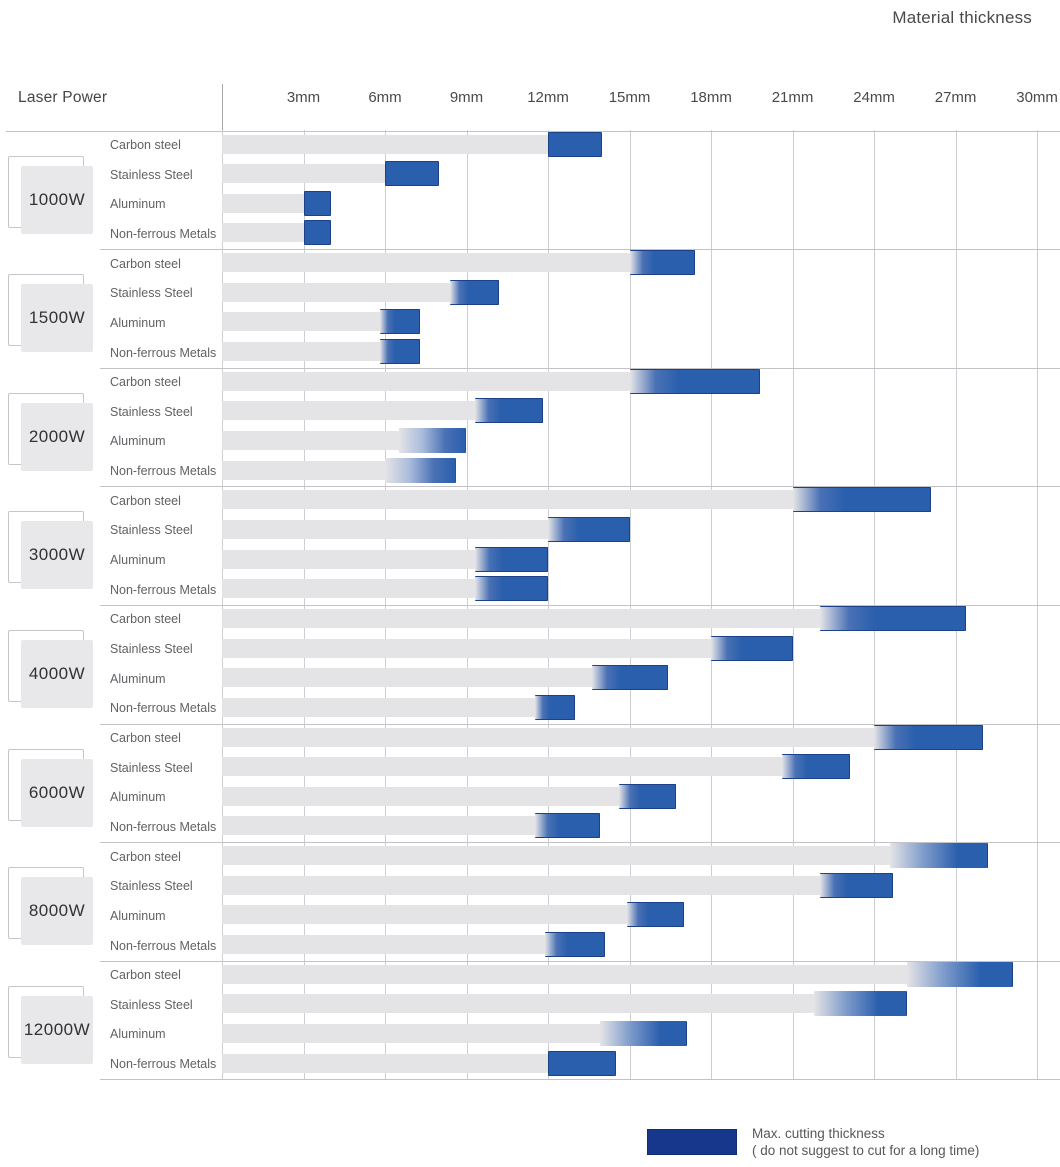 The height and width of the screenshot is (1167, 1060). What do you see at coordinates (385, 97) in the screenshot?
I see `x-axis-tick-label: 6mm` at bounding box center [385, 97].